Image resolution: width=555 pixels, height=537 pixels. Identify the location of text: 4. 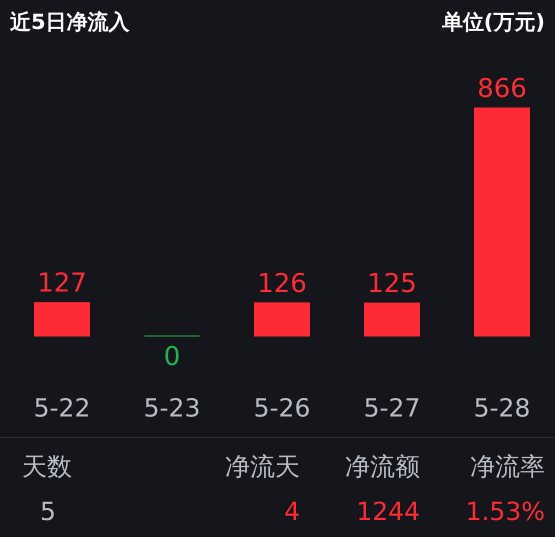
(292, 511).